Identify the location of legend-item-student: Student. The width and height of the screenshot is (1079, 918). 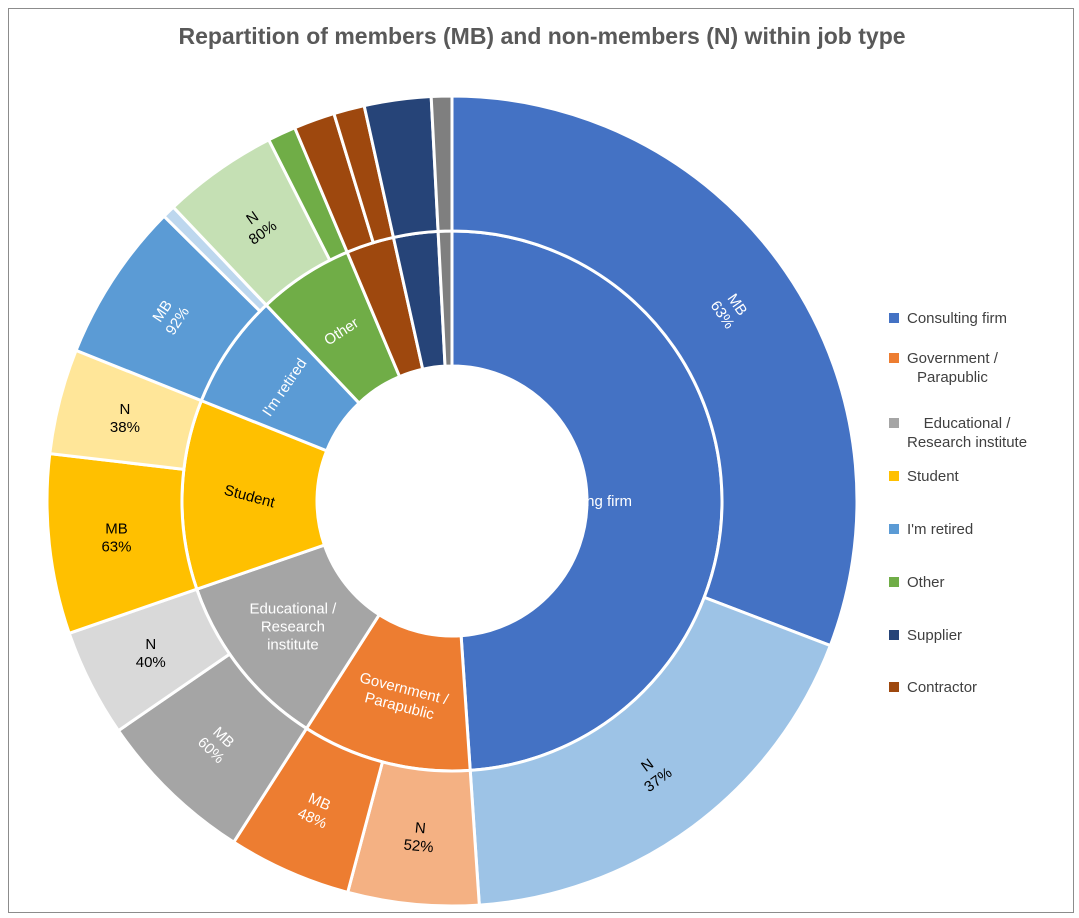
(924, 476).